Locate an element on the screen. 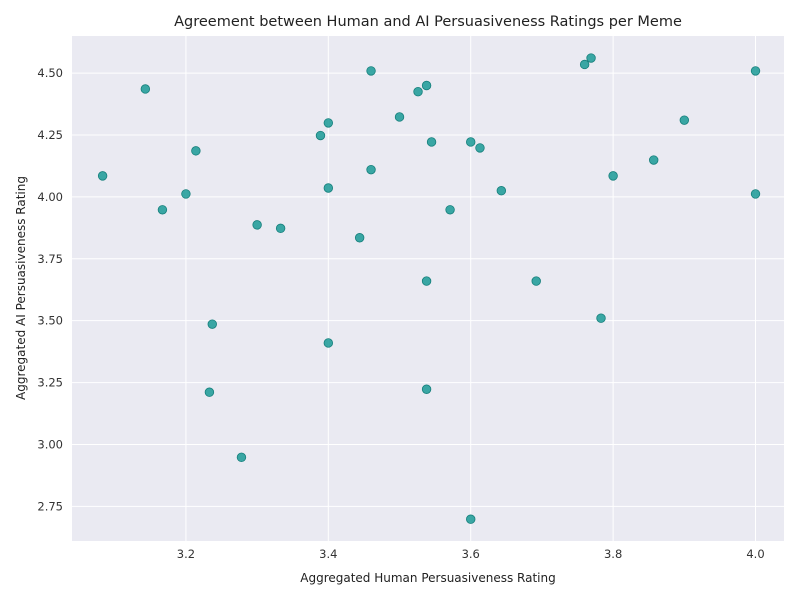  x-tick-label: 4.0 is located at coordinates (755, 554).